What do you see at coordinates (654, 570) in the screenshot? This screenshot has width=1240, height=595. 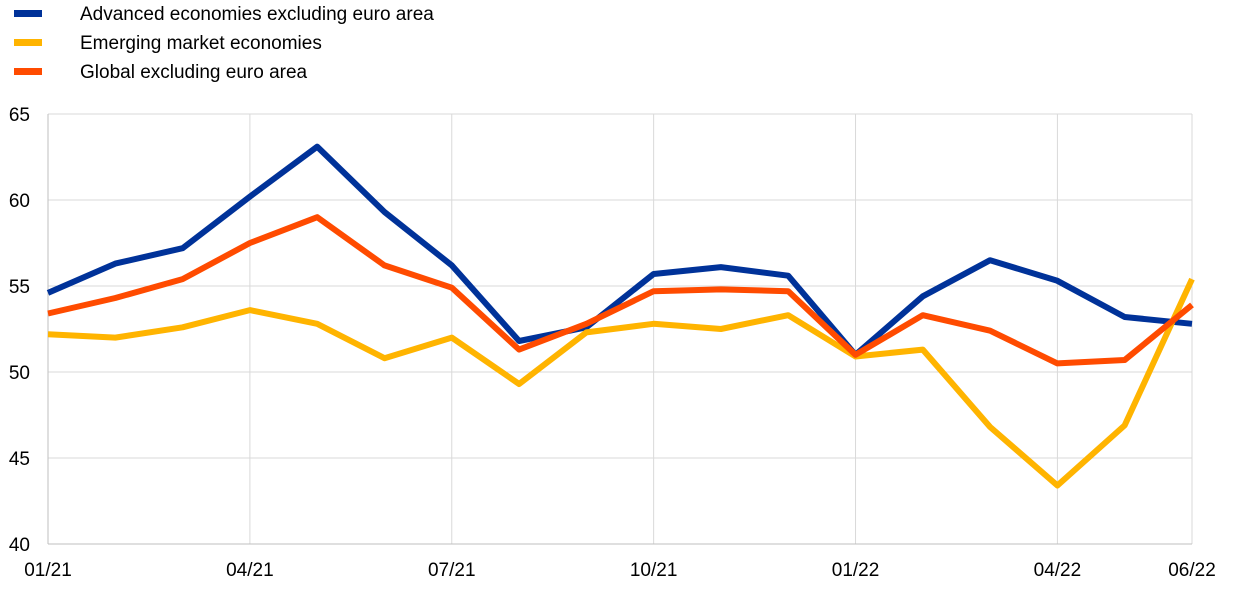 I see `x-tick-label: 10/21` at bounding box center [654, 570].